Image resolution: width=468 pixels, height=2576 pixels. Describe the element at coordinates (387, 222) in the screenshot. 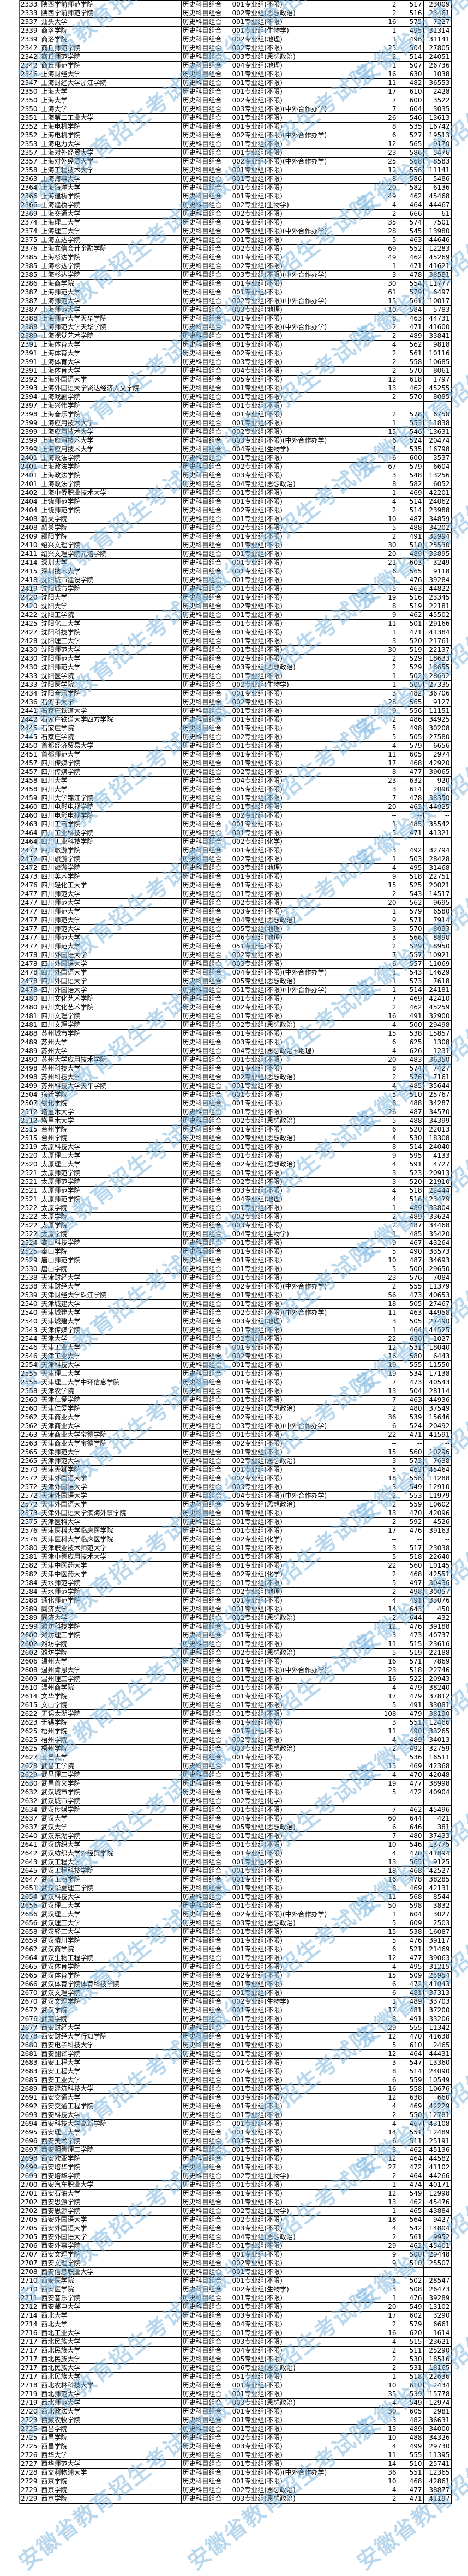

I see `plan-count-cell: 35` at that location.